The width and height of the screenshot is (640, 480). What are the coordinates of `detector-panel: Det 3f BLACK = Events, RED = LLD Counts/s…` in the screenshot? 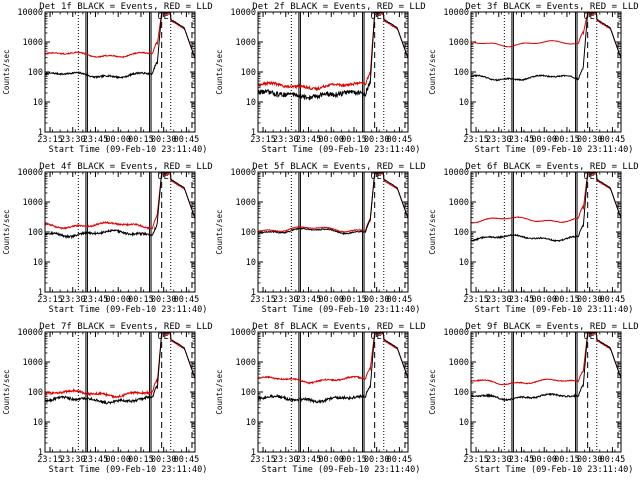 It's located at (533, 78).